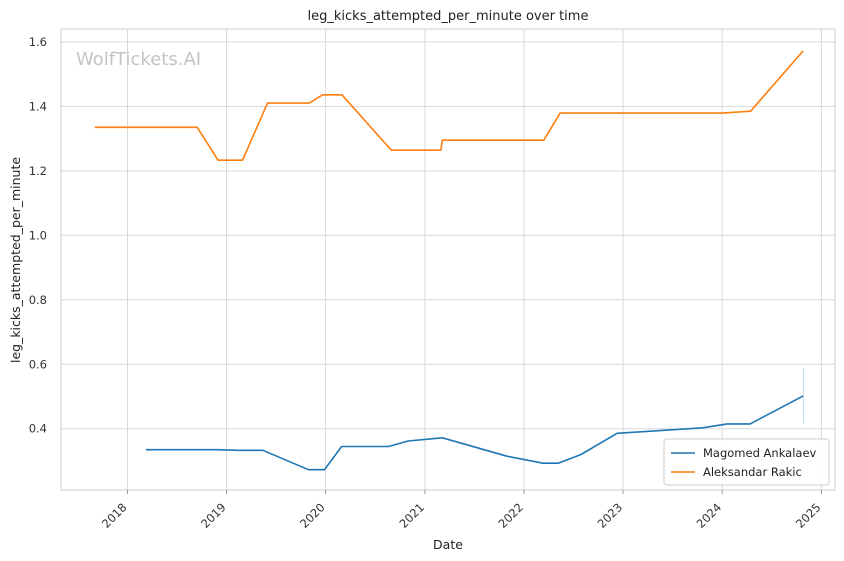 The width and height of the screenshot is (844, 561). I want to click on y-tick-label: 1.2, so click(38, 171).